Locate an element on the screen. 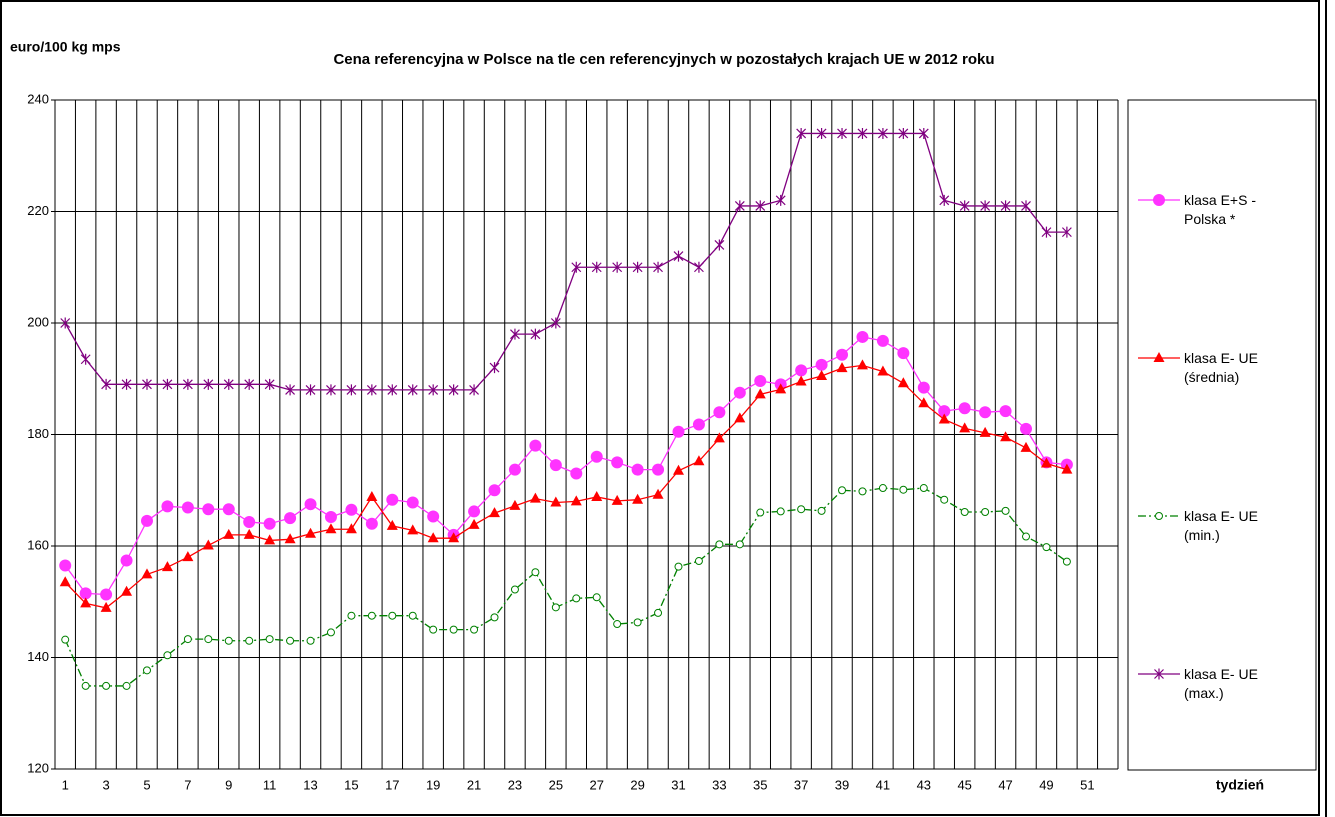  x-tick-label: 19 is located at coordinates (433, 784).